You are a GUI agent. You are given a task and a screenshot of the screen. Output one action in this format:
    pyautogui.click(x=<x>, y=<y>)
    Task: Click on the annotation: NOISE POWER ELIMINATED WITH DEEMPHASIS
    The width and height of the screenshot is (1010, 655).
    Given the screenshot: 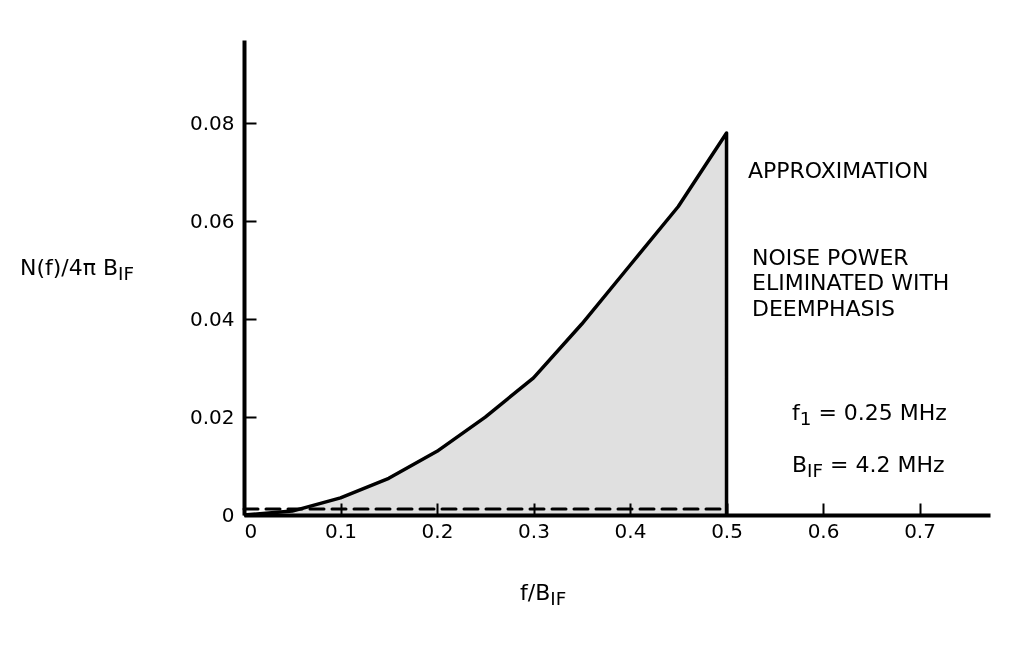 What is the action you would take?
    pyautogui.click(x=869, y=283)
    